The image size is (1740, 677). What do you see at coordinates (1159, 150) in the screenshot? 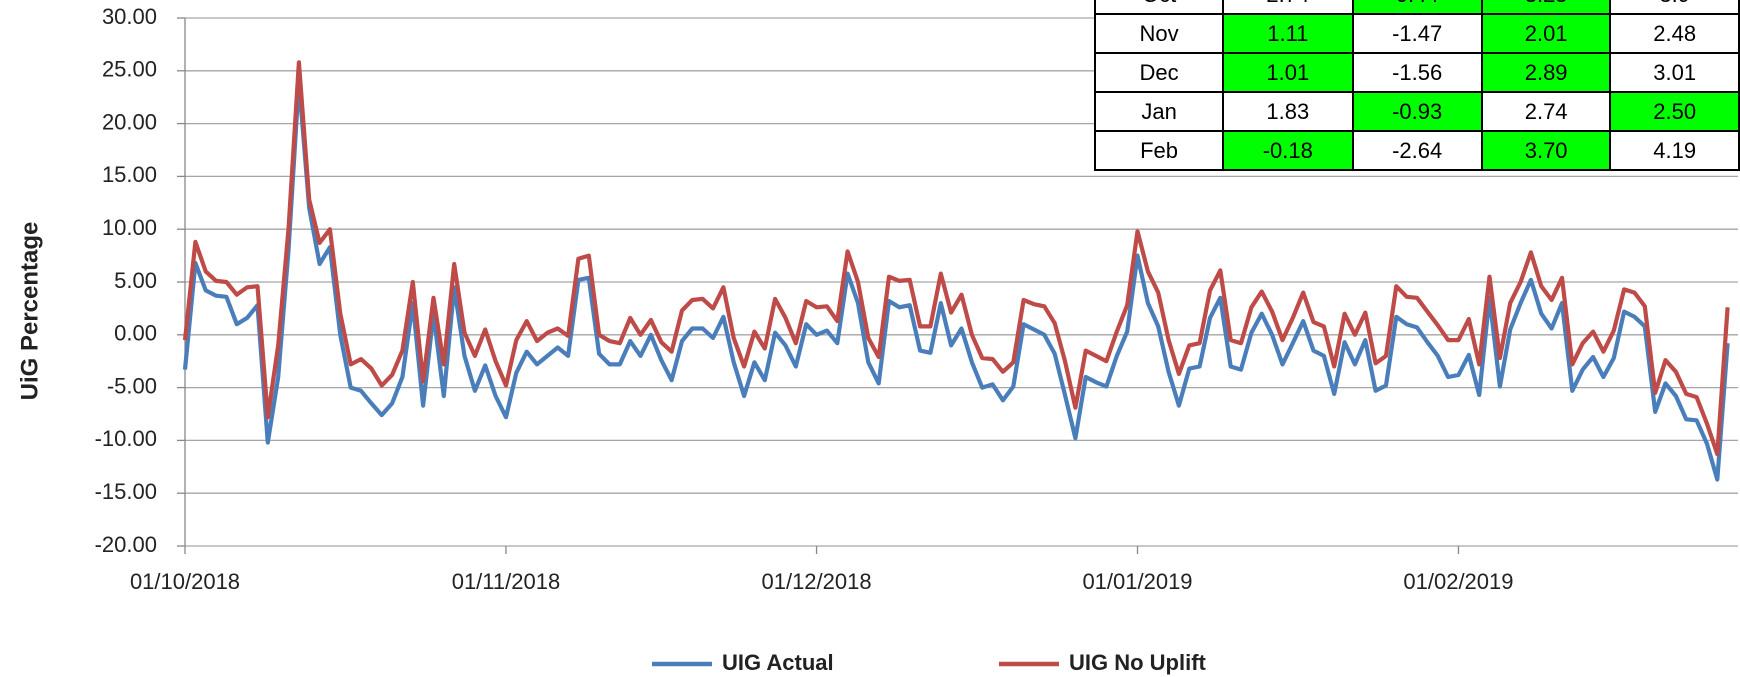
I see `table-cell: Feb` at bounding box center [1159, 150].